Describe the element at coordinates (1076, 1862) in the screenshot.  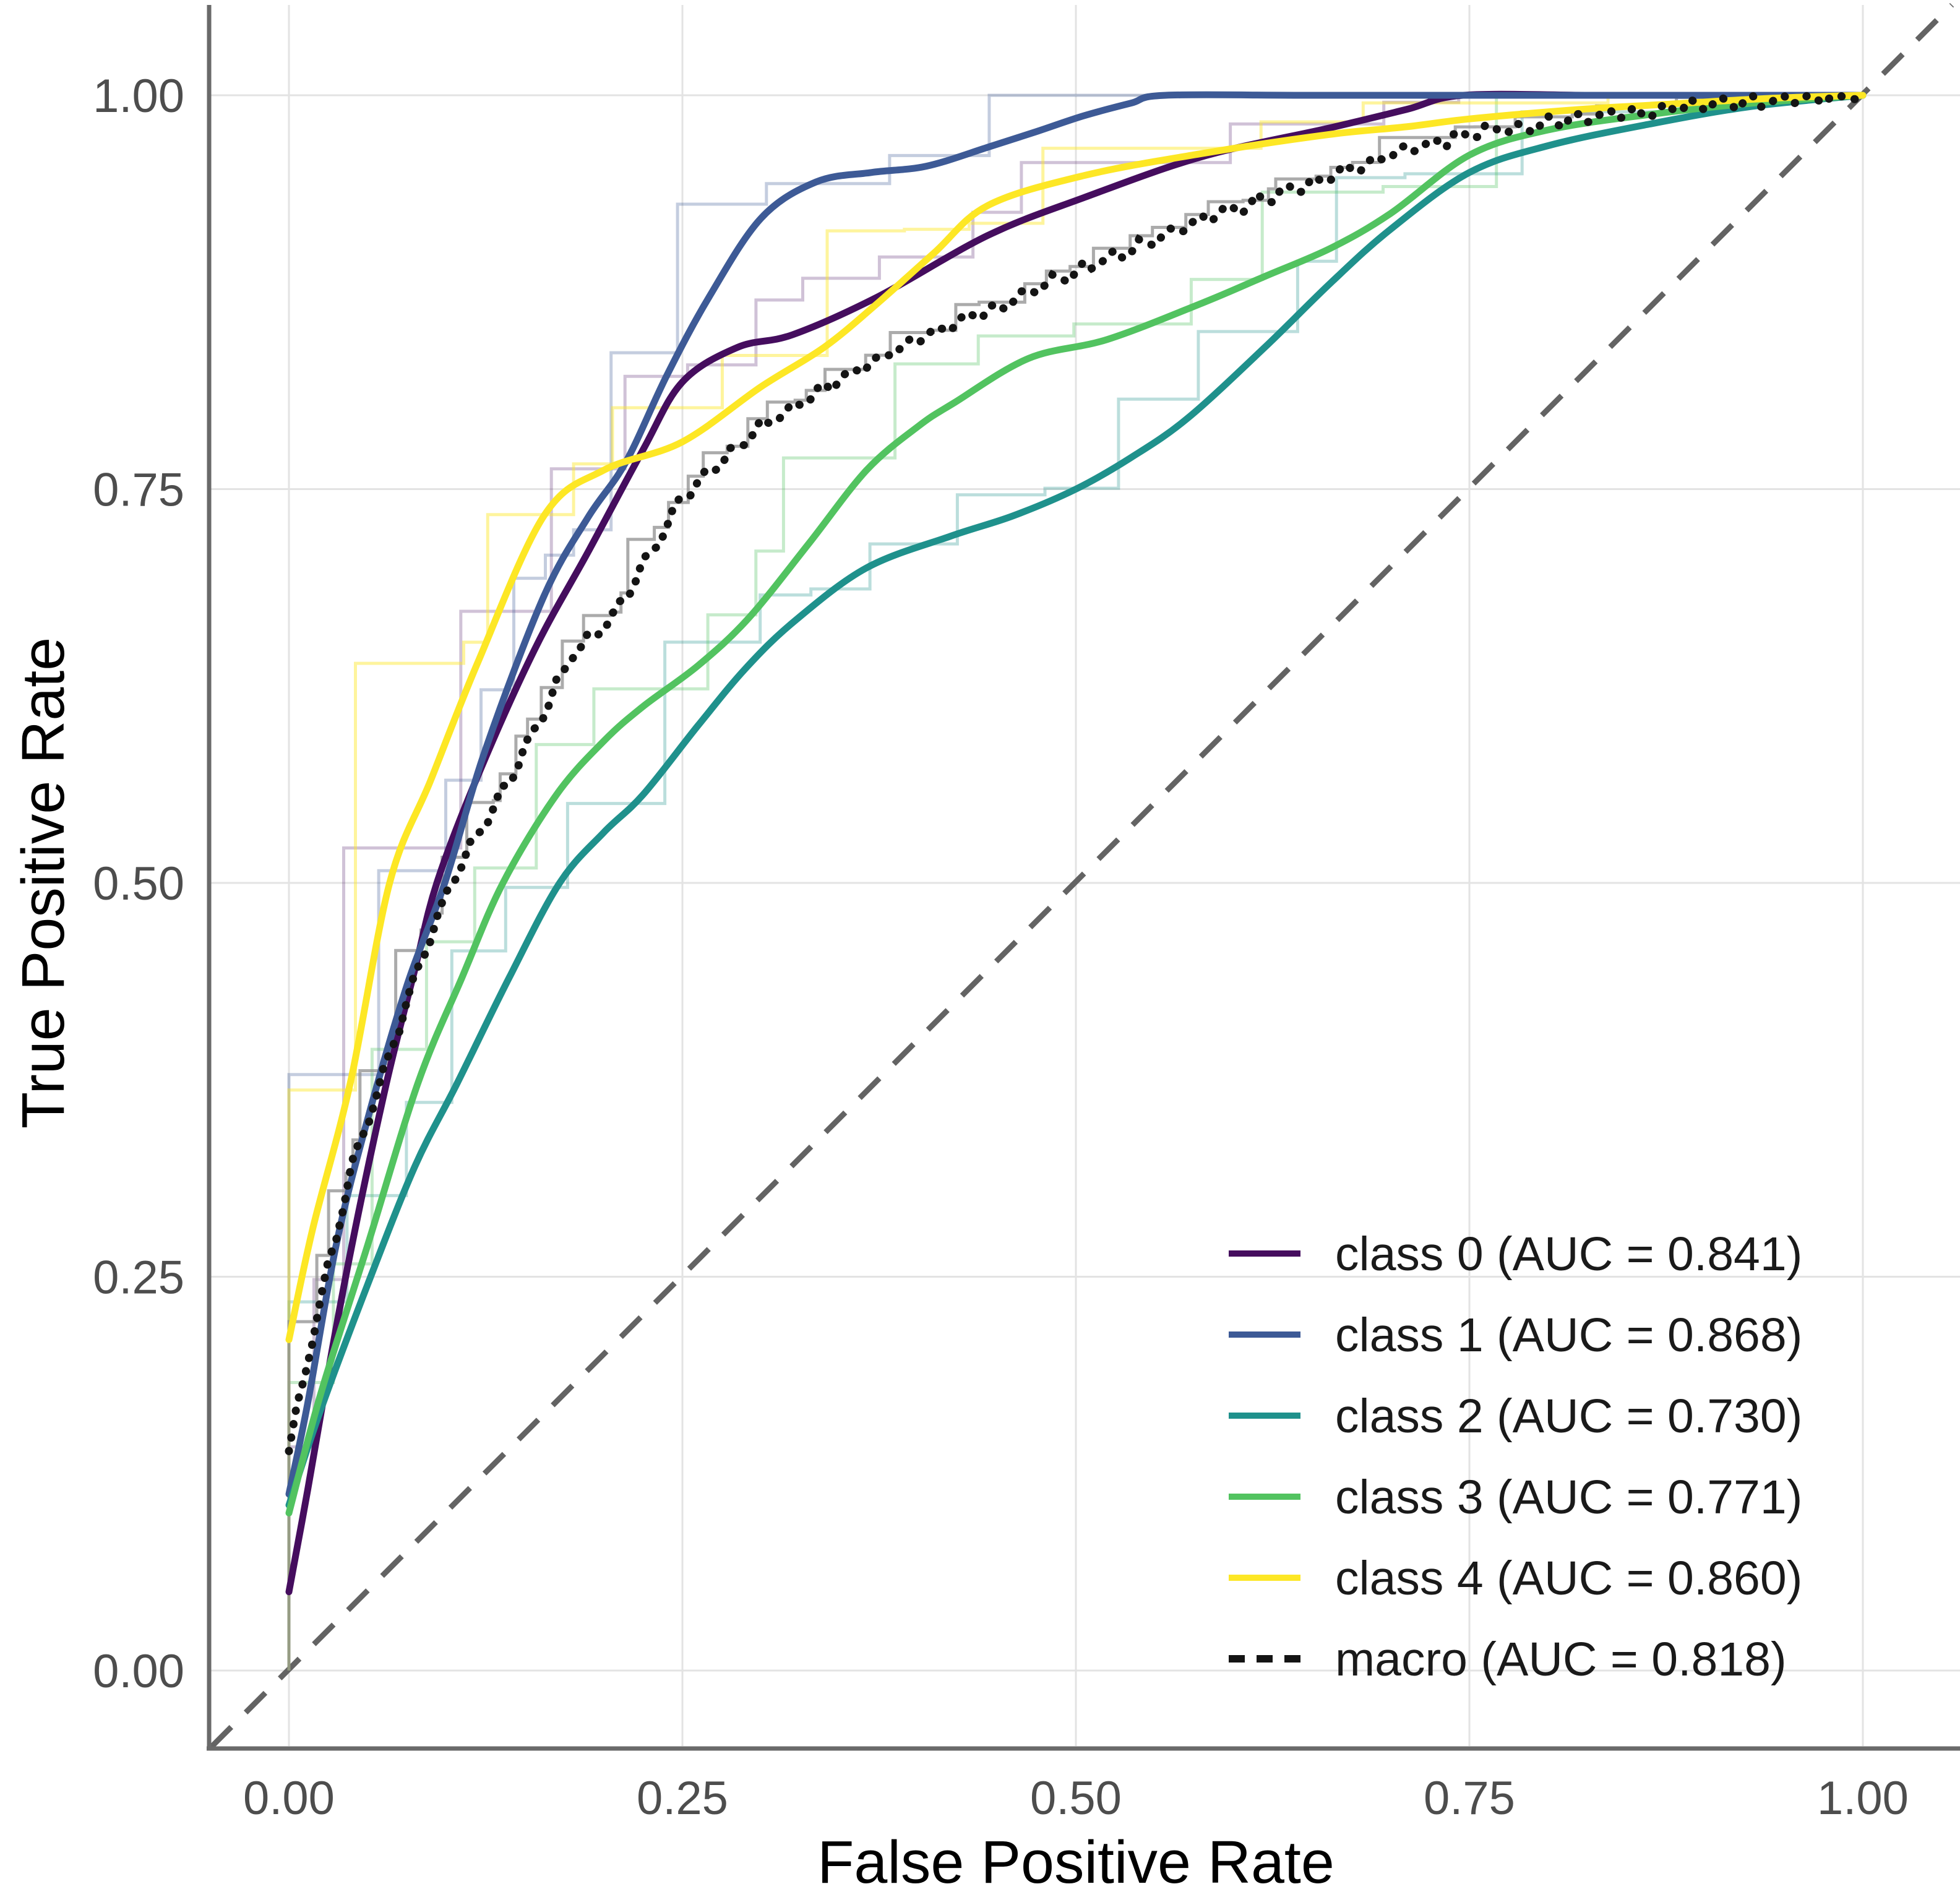
I see `x-axis-title: False Positive Rate` at that location.